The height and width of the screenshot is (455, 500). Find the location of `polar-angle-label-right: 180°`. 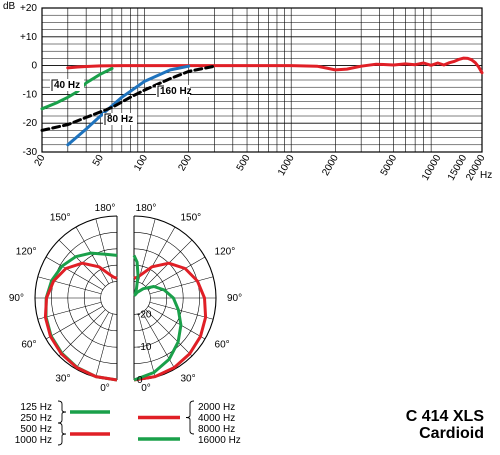

polar-angle-label-right: 180° is located at coordinates (146, 208).